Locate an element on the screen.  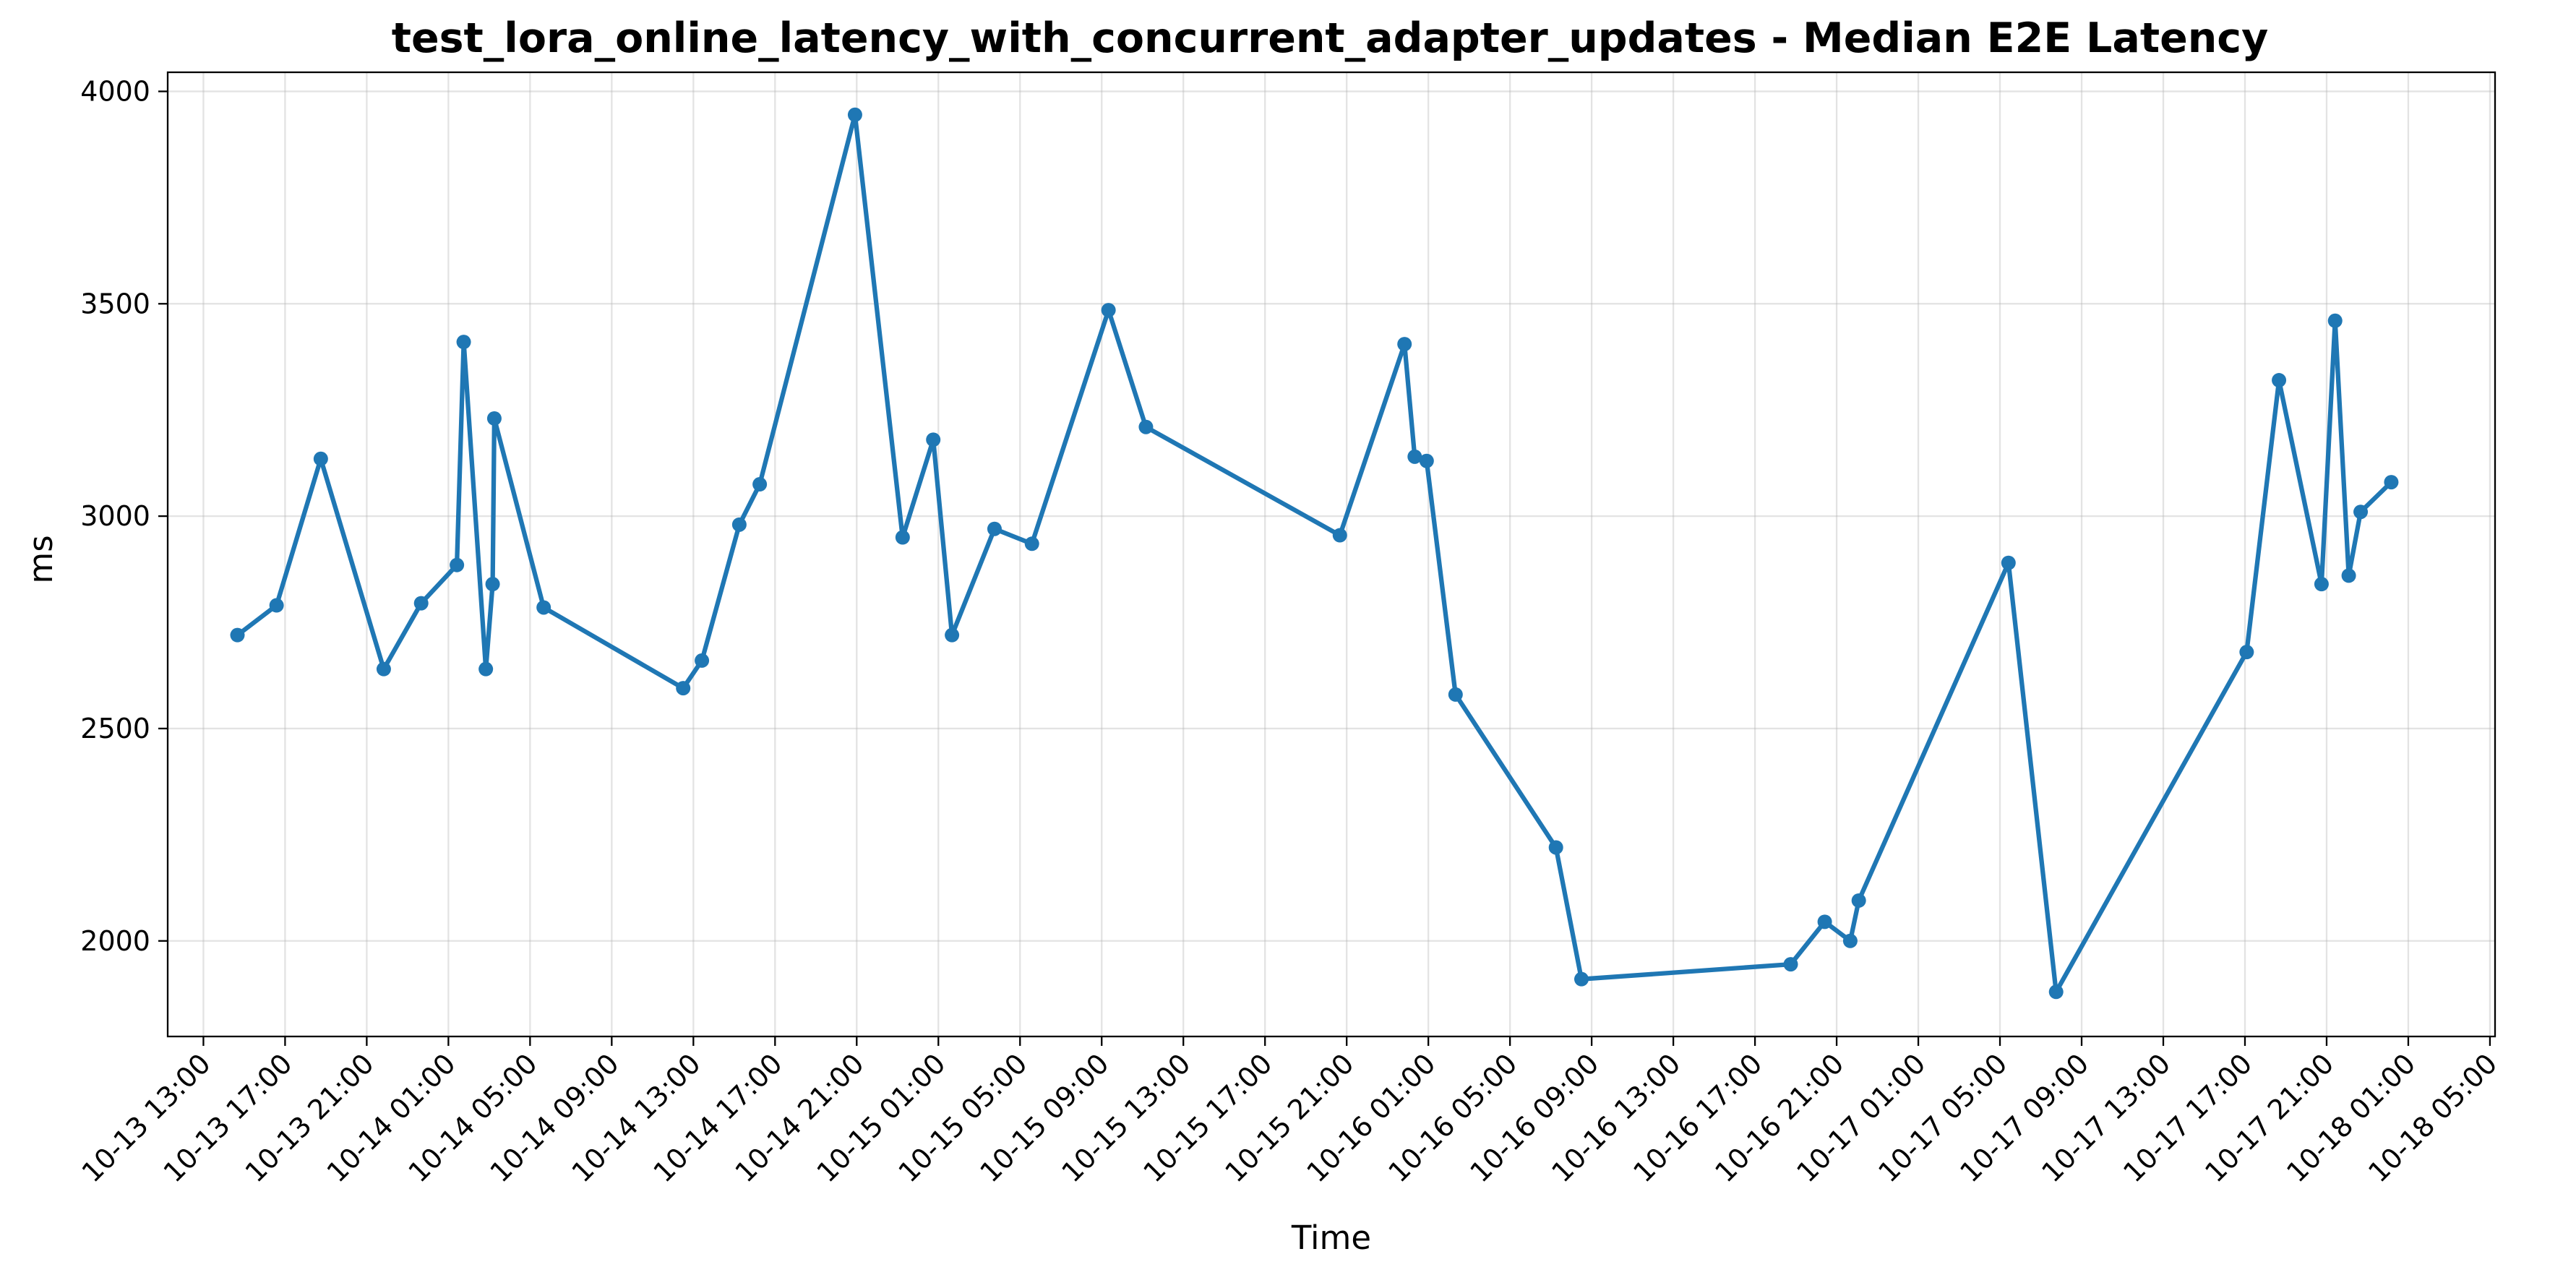
y-axis-ticks: 2000 2500 3000 3500 4000 is located at coordinates (124, 516).